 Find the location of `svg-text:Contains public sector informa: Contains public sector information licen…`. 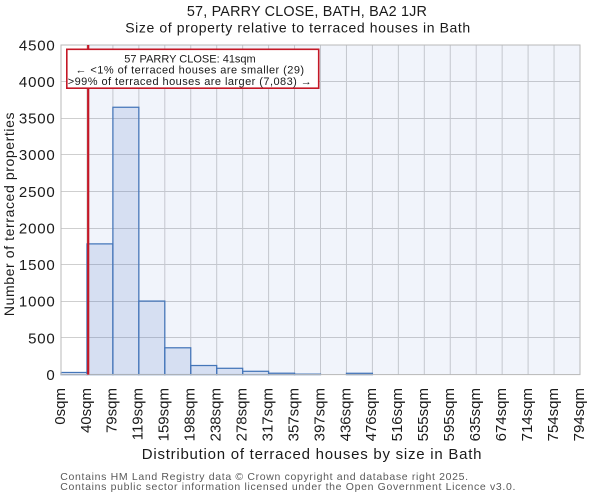

svg-text:Contains public sector informa: Contains public sector information licen… is located at coordinates (288, 487).